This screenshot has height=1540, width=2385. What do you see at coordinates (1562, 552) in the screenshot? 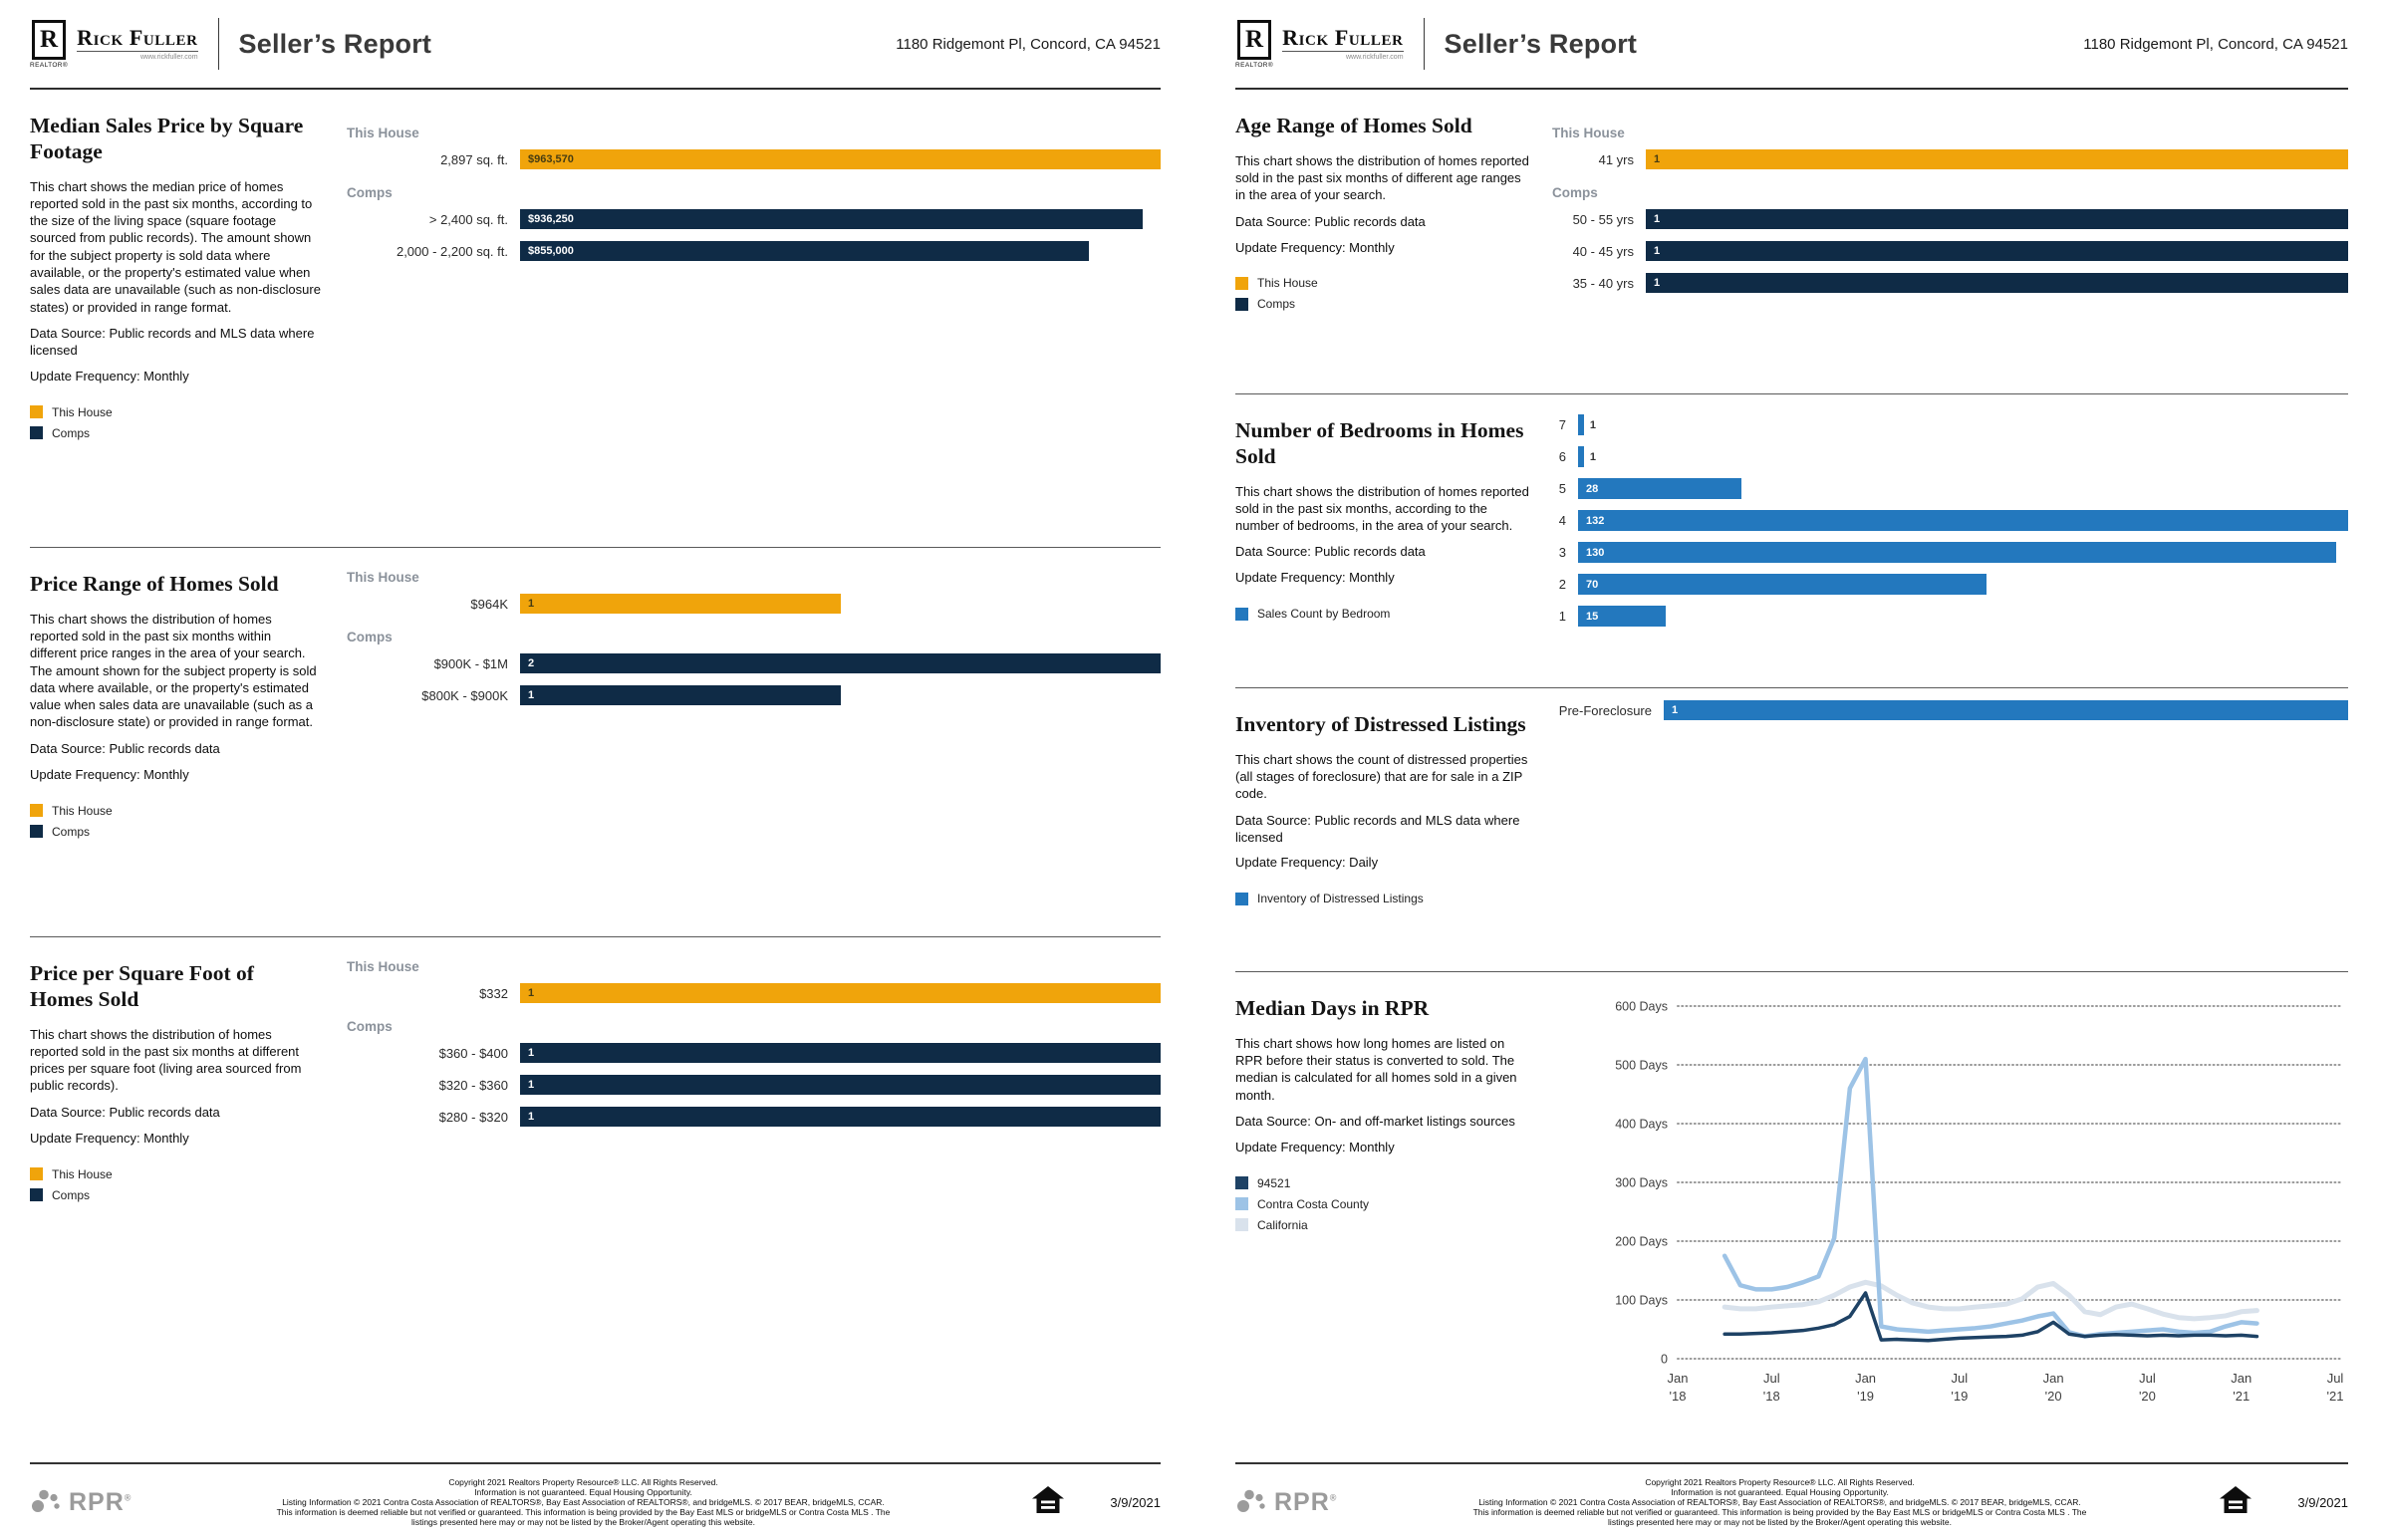
I see `bar-label: 3` at bounding box center [1562, 552].